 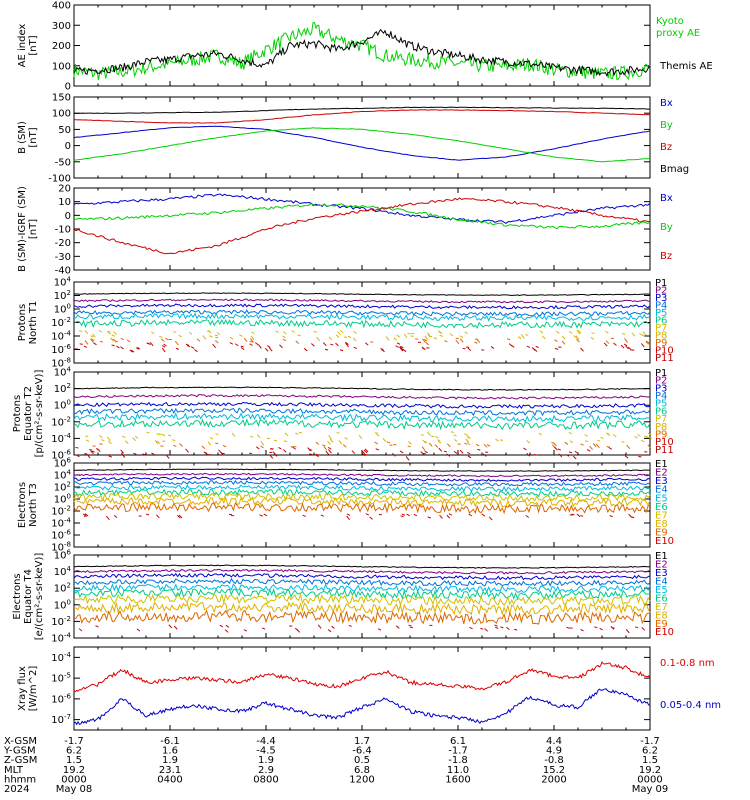 I want to click on enorth-channel-e4, so click(x=362, y=483).